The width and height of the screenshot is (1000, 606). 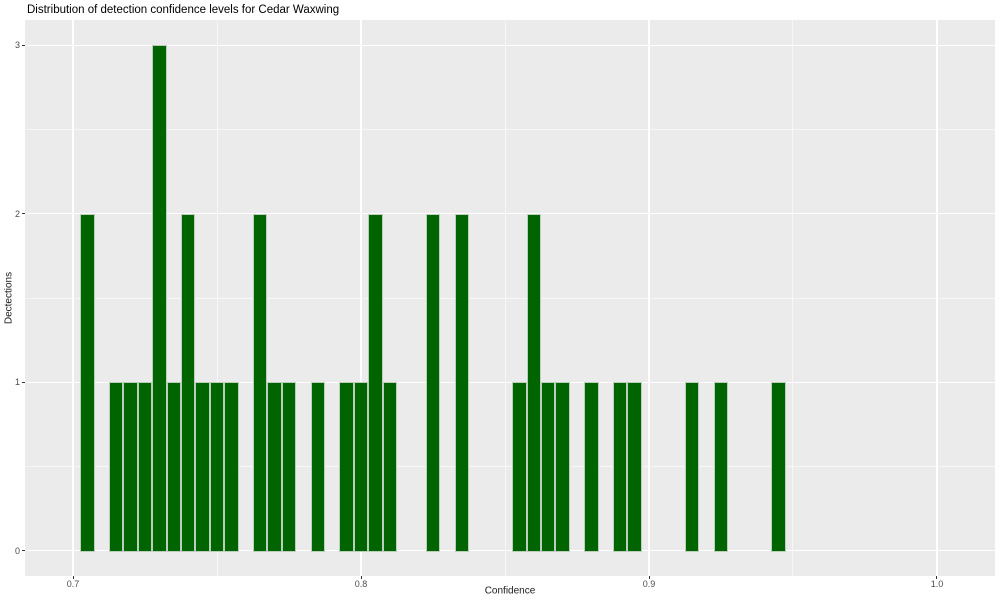 I want to click on x-tick-label: 0.8, so click(x=361, y=584).